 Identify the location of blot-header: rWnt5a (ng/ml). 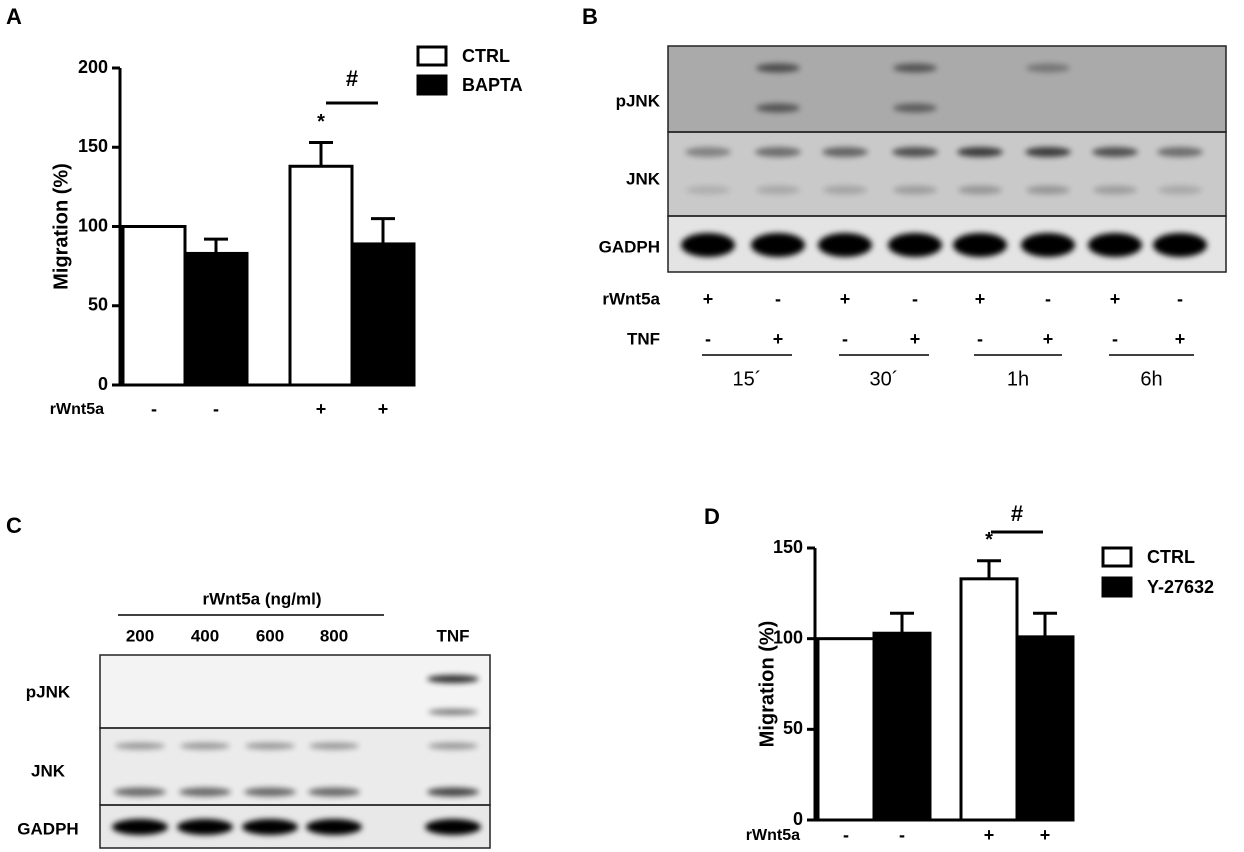
(262, 598).